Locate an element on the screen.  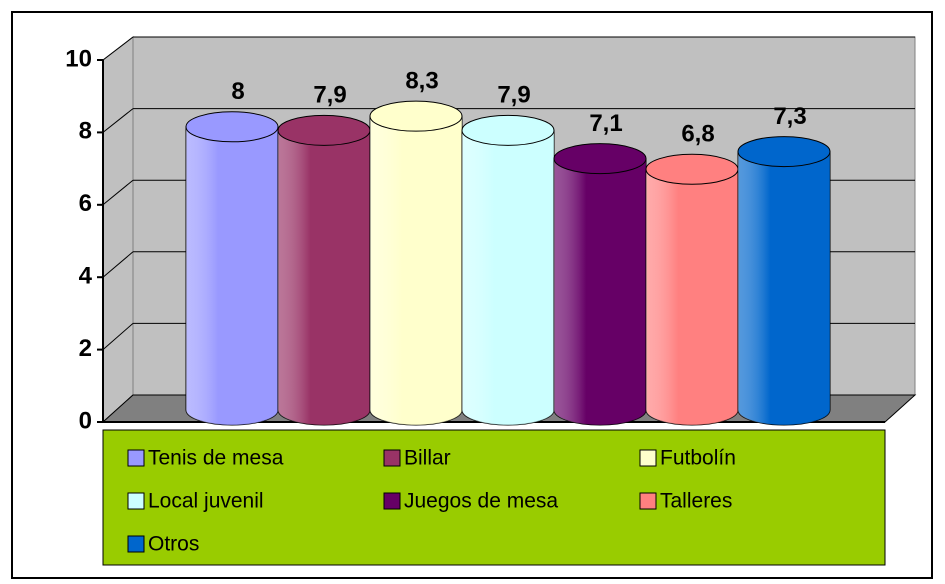
side-wall is located at coordinates (118, 229).